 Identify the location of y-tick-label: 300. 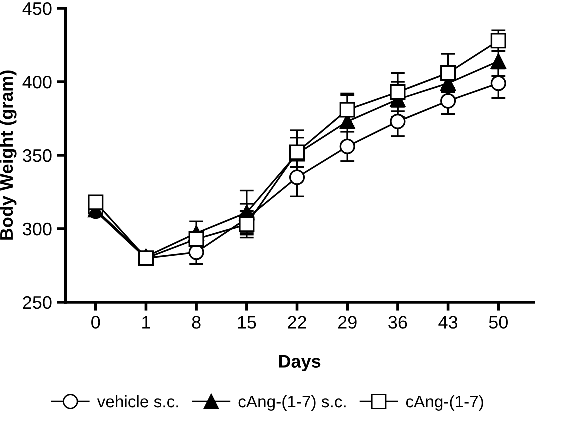
(37, 229).